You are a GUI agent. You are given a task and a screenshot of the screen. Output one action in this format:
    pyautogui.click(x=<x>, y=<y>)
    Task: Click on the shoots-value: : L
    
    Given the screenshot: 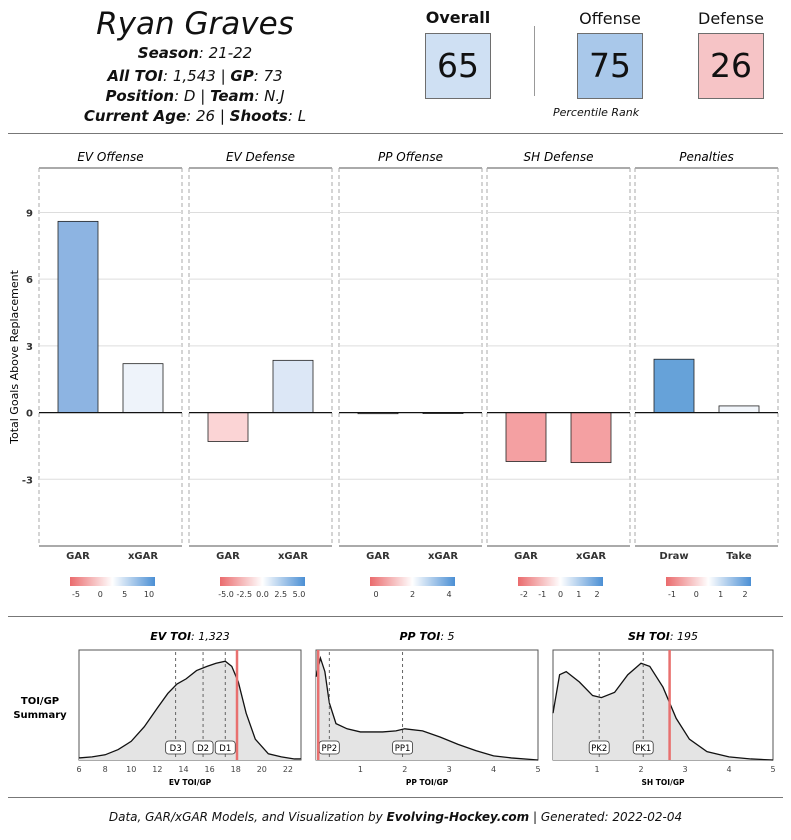 What is the action you would take?
    pyautogui.click(x=297, y=116)
    